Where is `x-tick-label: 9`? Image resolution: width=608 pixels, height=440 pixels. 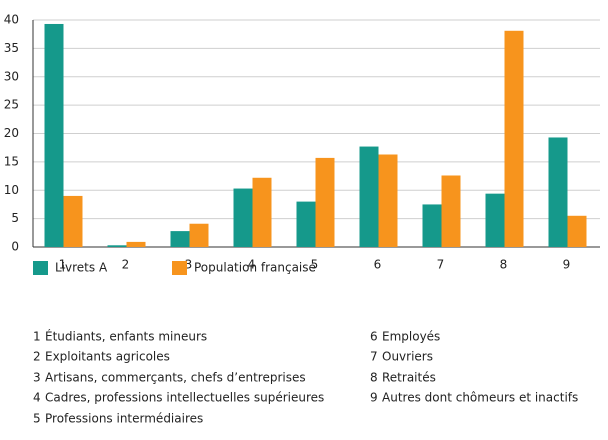
x-tick-label: 9 is located at coordinates (567, 265).